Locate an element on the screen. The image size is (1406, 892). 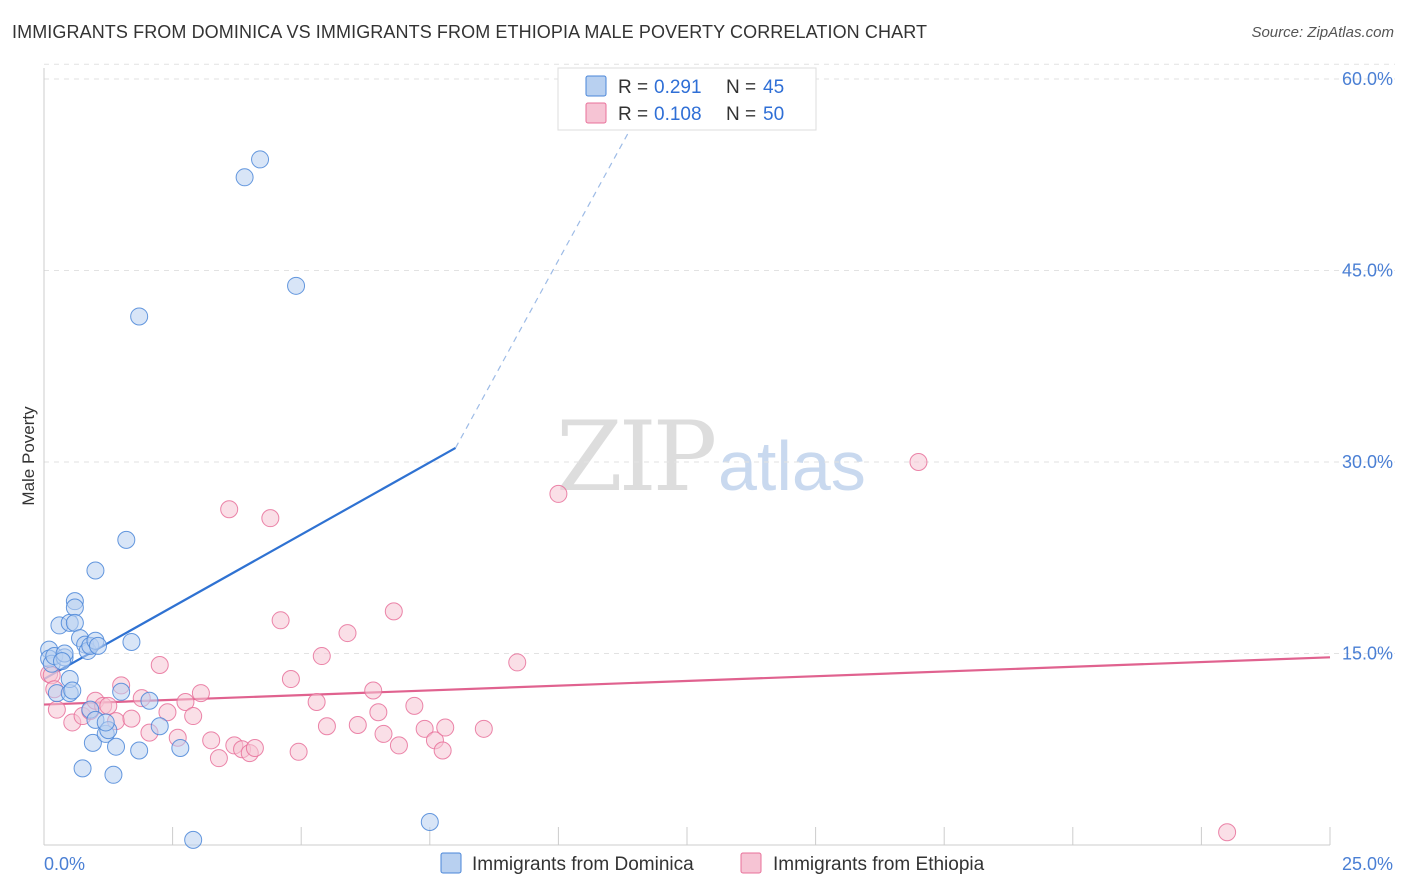
legend-n-value-dominica: 45 is located at coordinates (773, 87).